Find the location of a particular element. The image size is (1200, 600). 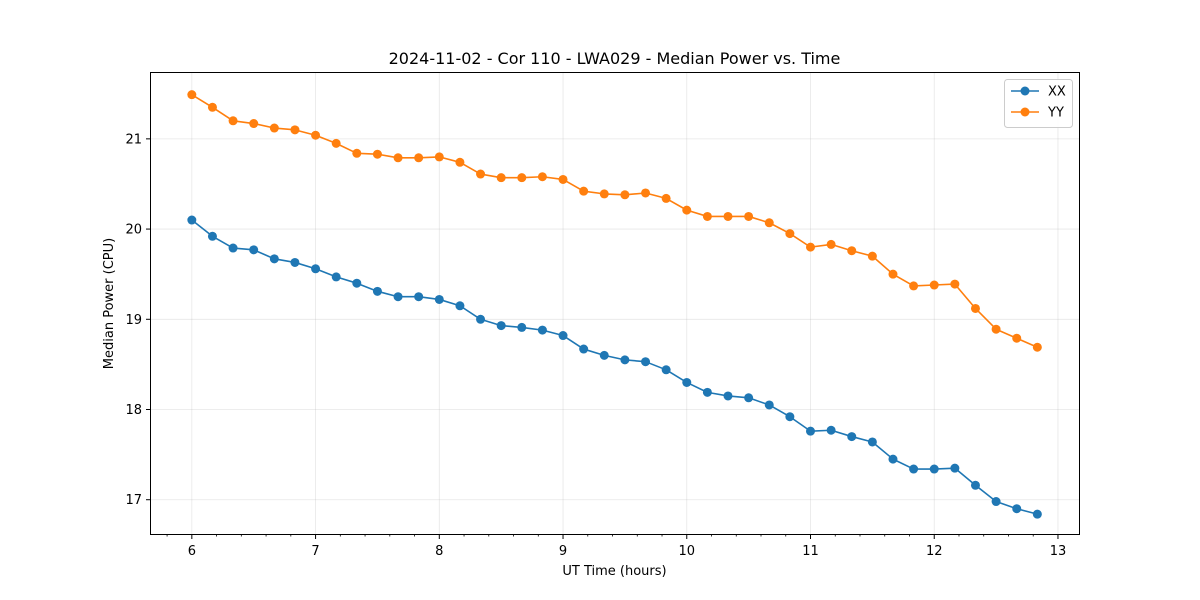

x-tick-label: 6 is located at coordinates (192, 551).